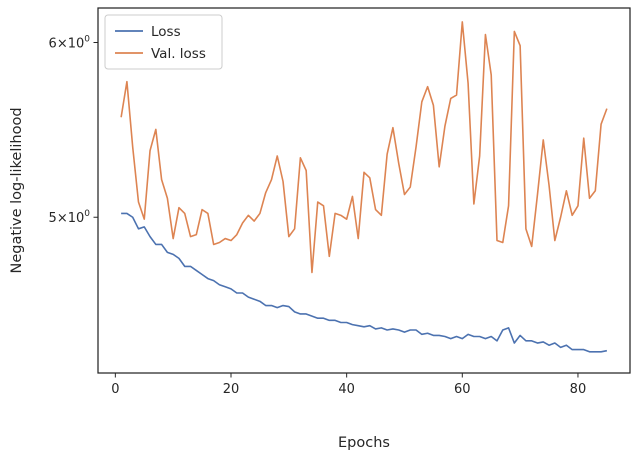  Describe the element at coordinates (67, 44) in the screenshot. I see `y-tick-mantissa: 6×10` at that location.